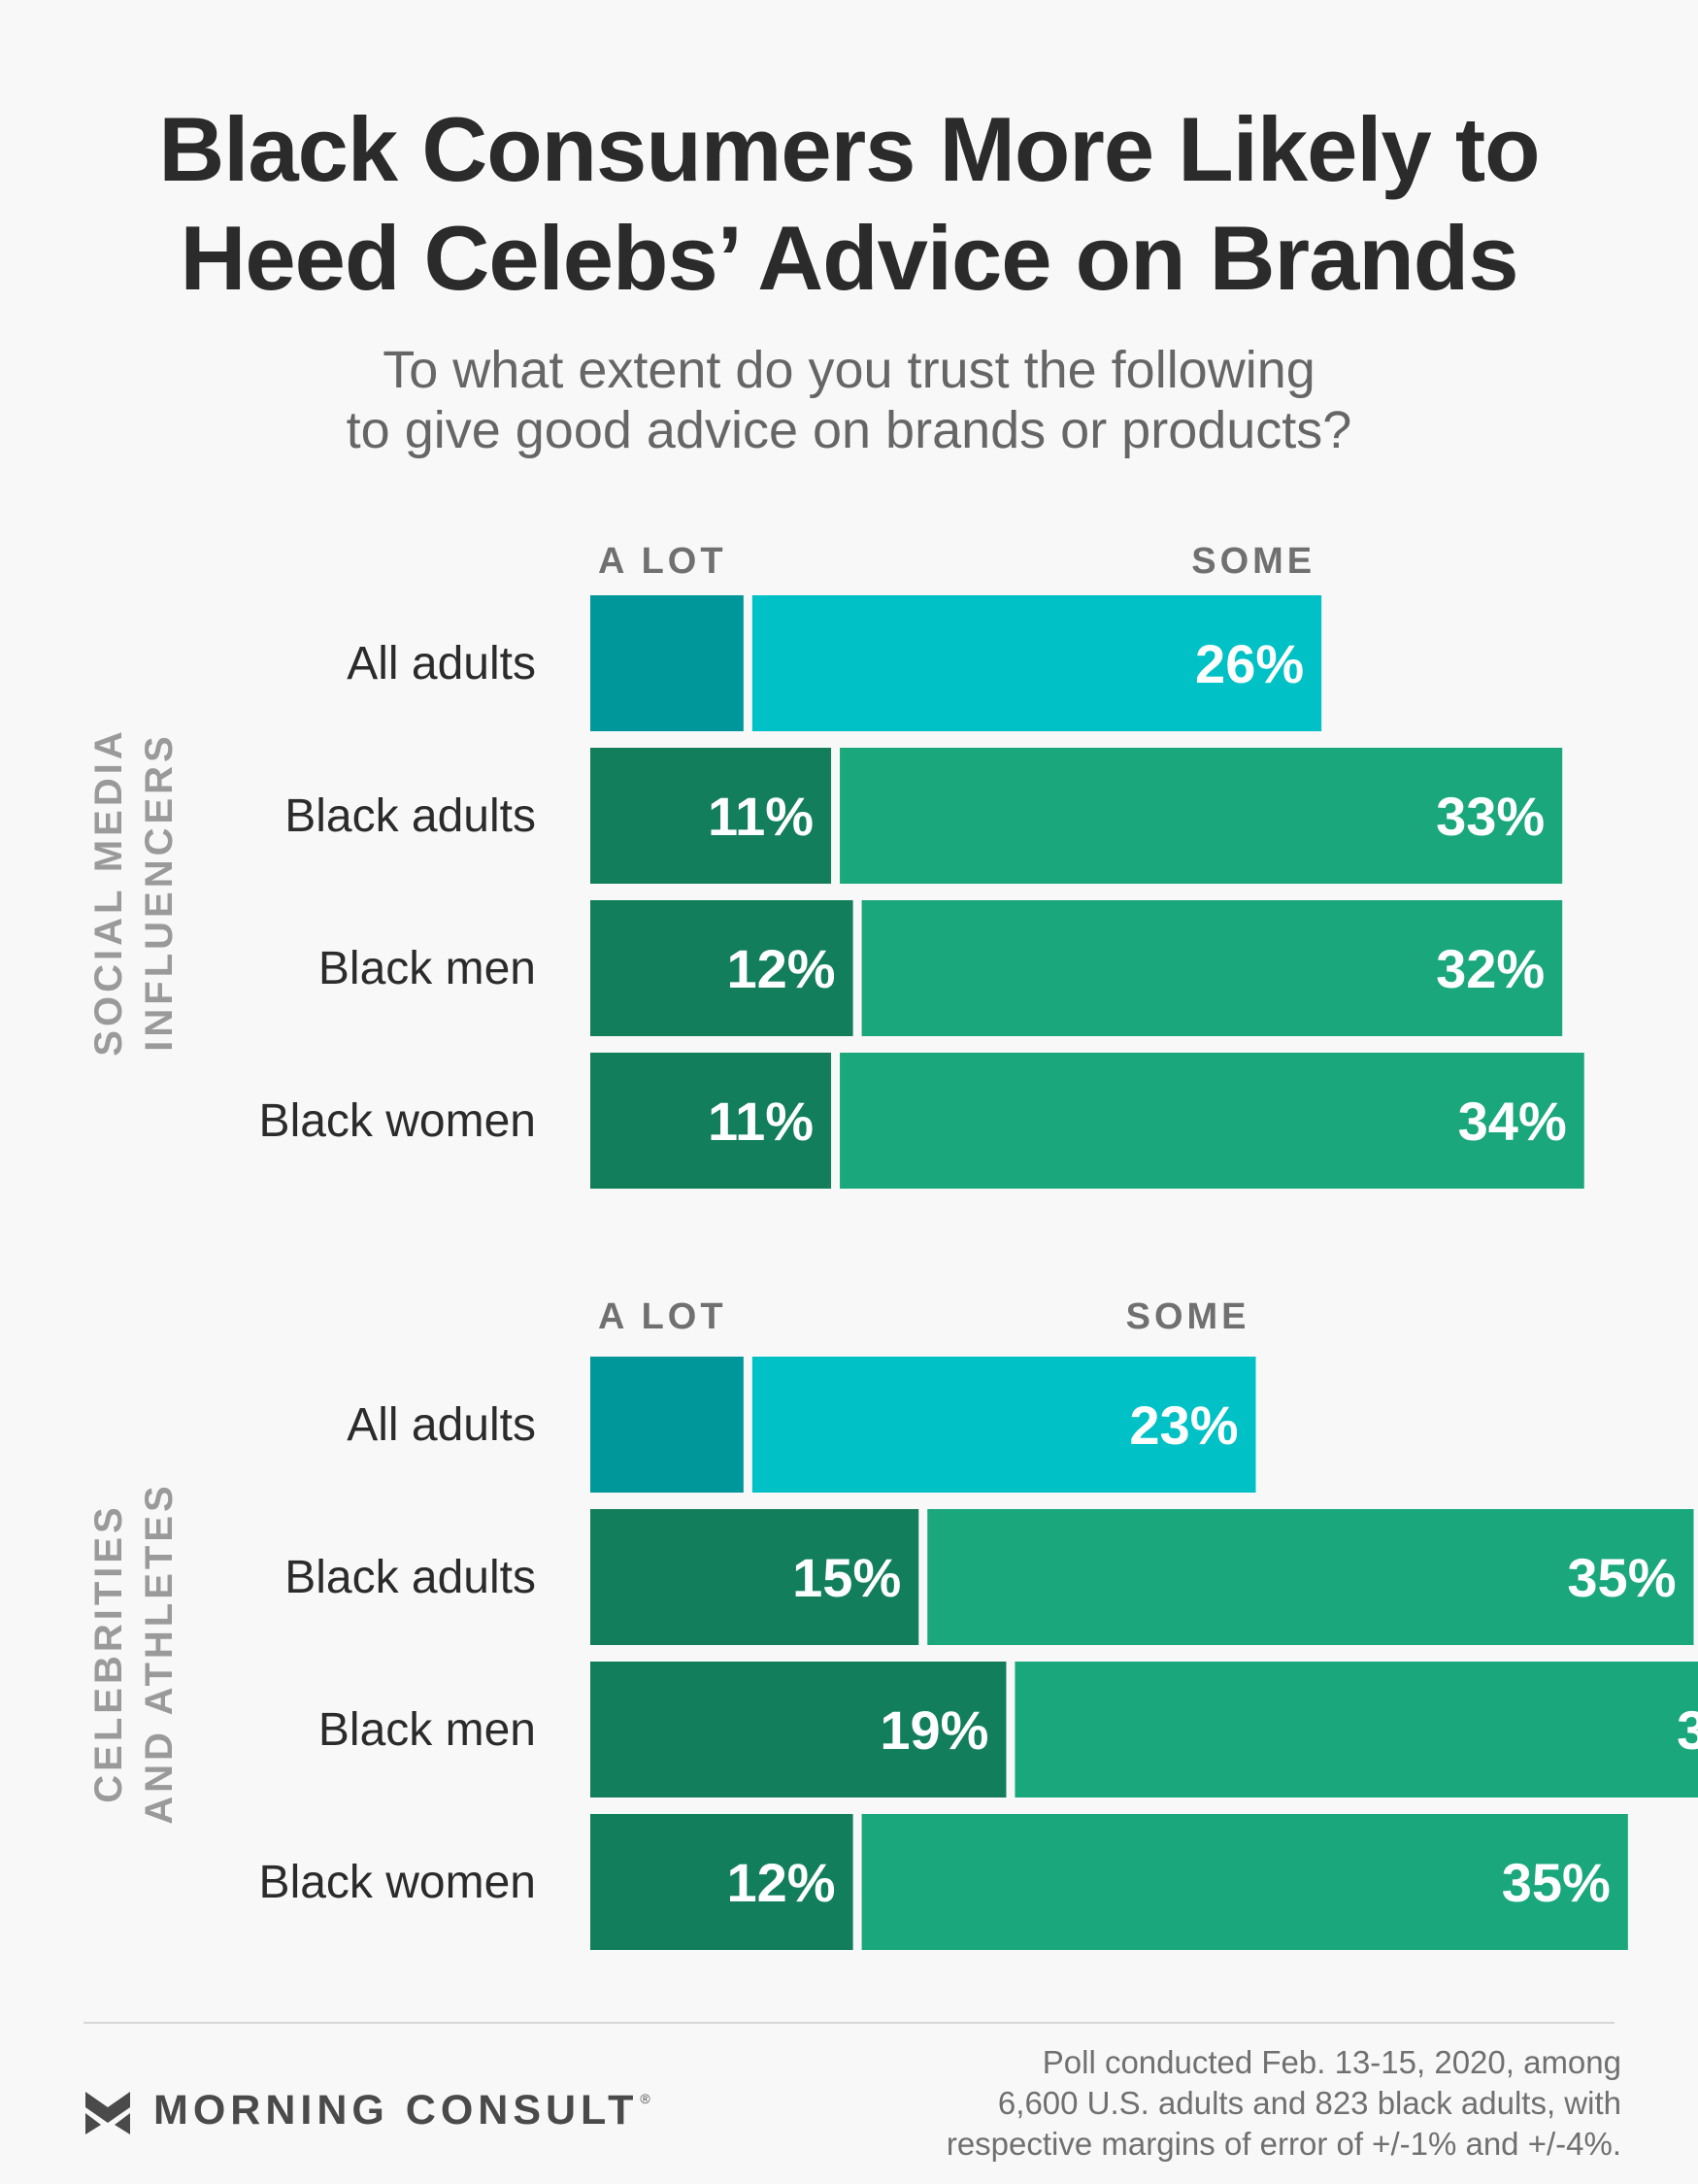 The height and width of the screenshot is (2184, 1698). Describe the element at coordinates (160, 891) in the screenshot. I see `group-label: INFLUENCERS` at that location.